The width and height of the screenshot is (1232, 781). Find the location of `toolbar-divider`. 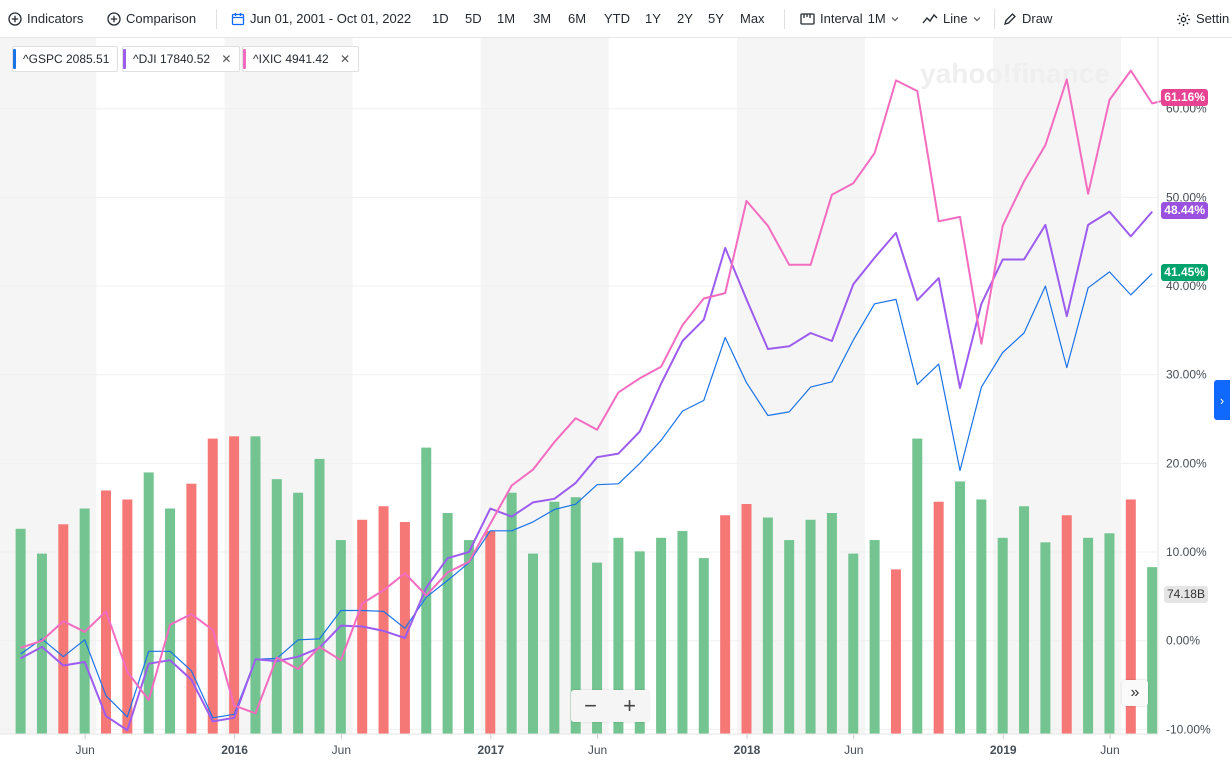

toolbar-divider is located at coordinates (784, 19).